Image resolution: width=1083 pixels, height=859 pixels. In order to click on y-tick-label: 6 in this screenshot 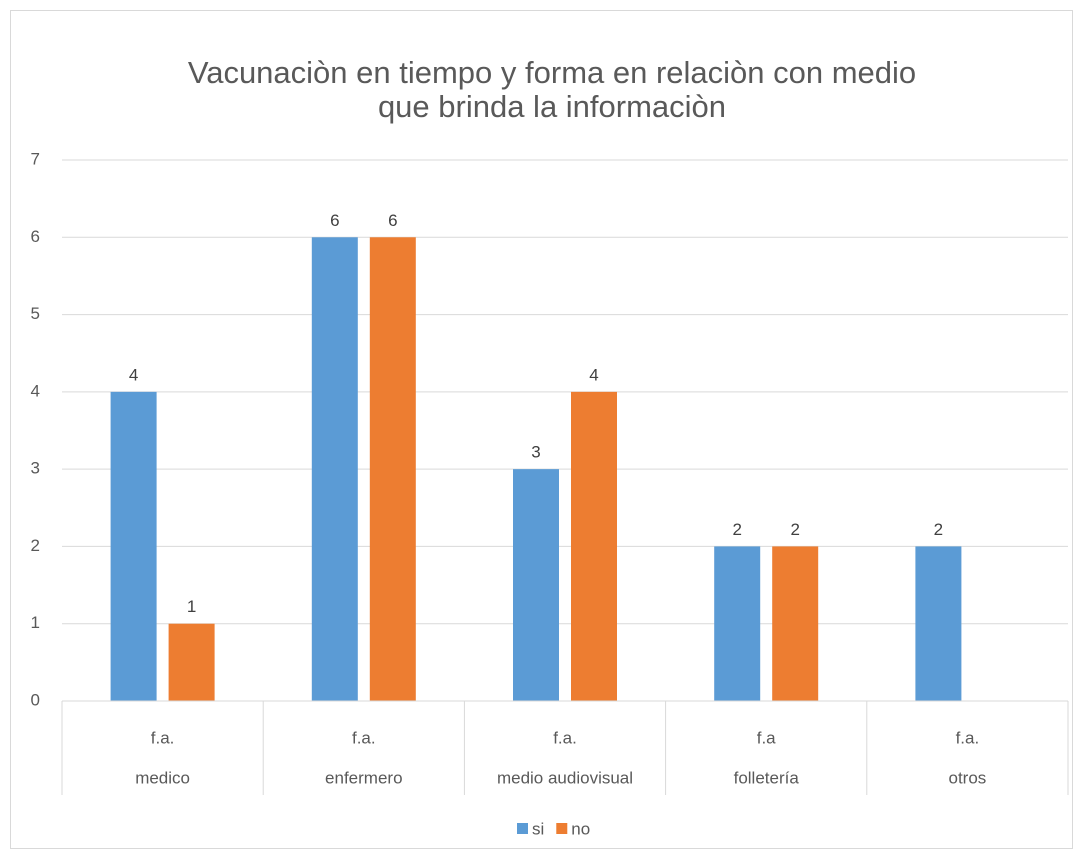, I will do `click(35, 236)`.